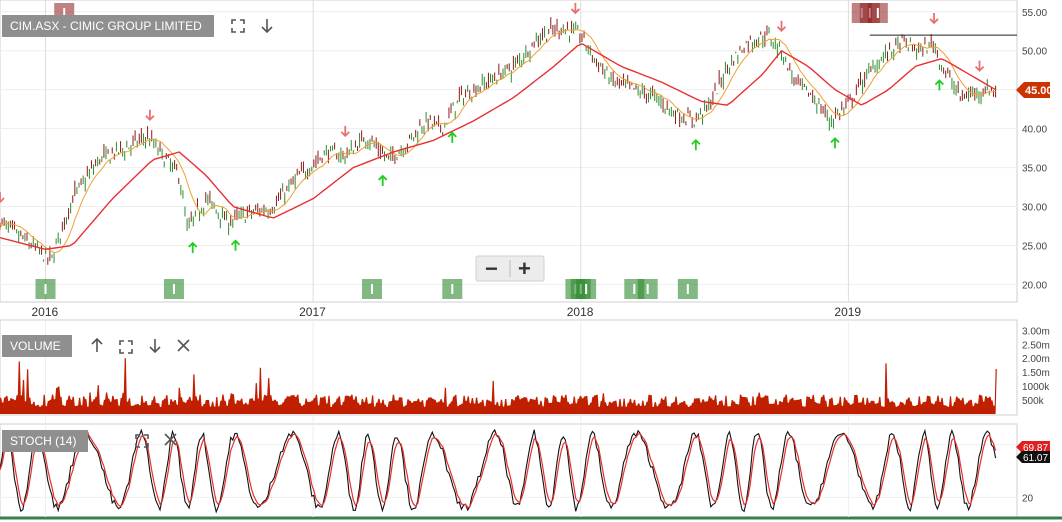 The width and height of the screenshot is (1062, 522). I want to click on move-up-icon, so click(97, 344).